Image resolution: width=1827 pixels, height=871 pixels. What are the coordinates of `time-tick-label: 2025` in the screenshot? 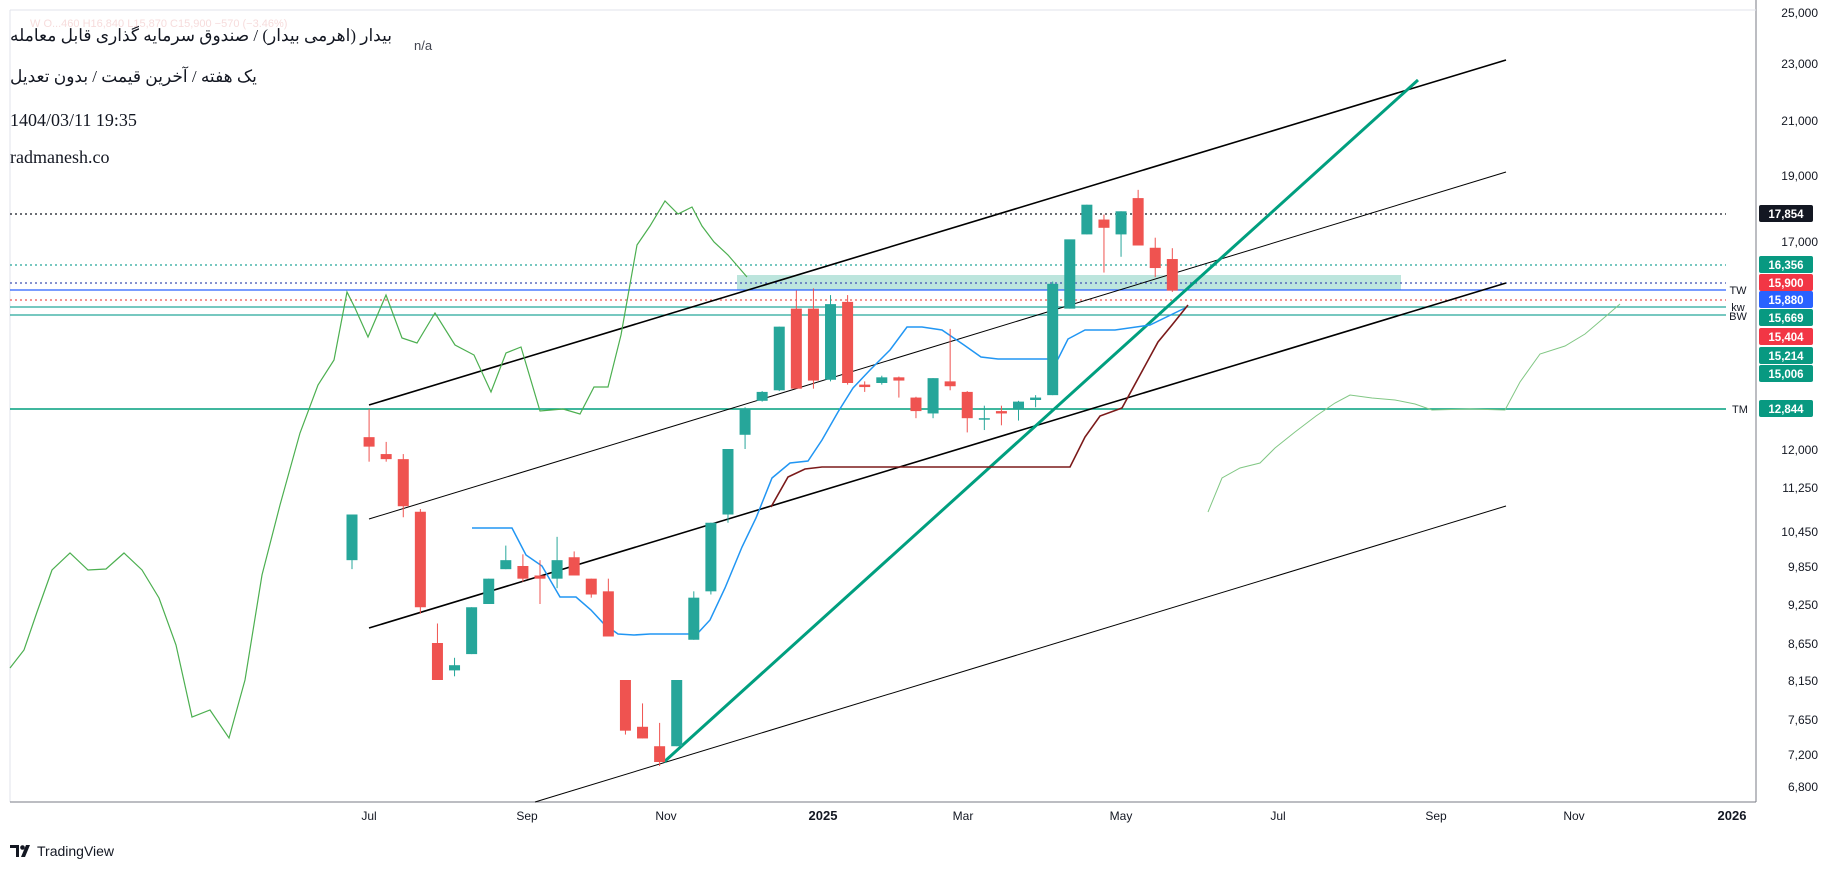 It's located at (823, 815).